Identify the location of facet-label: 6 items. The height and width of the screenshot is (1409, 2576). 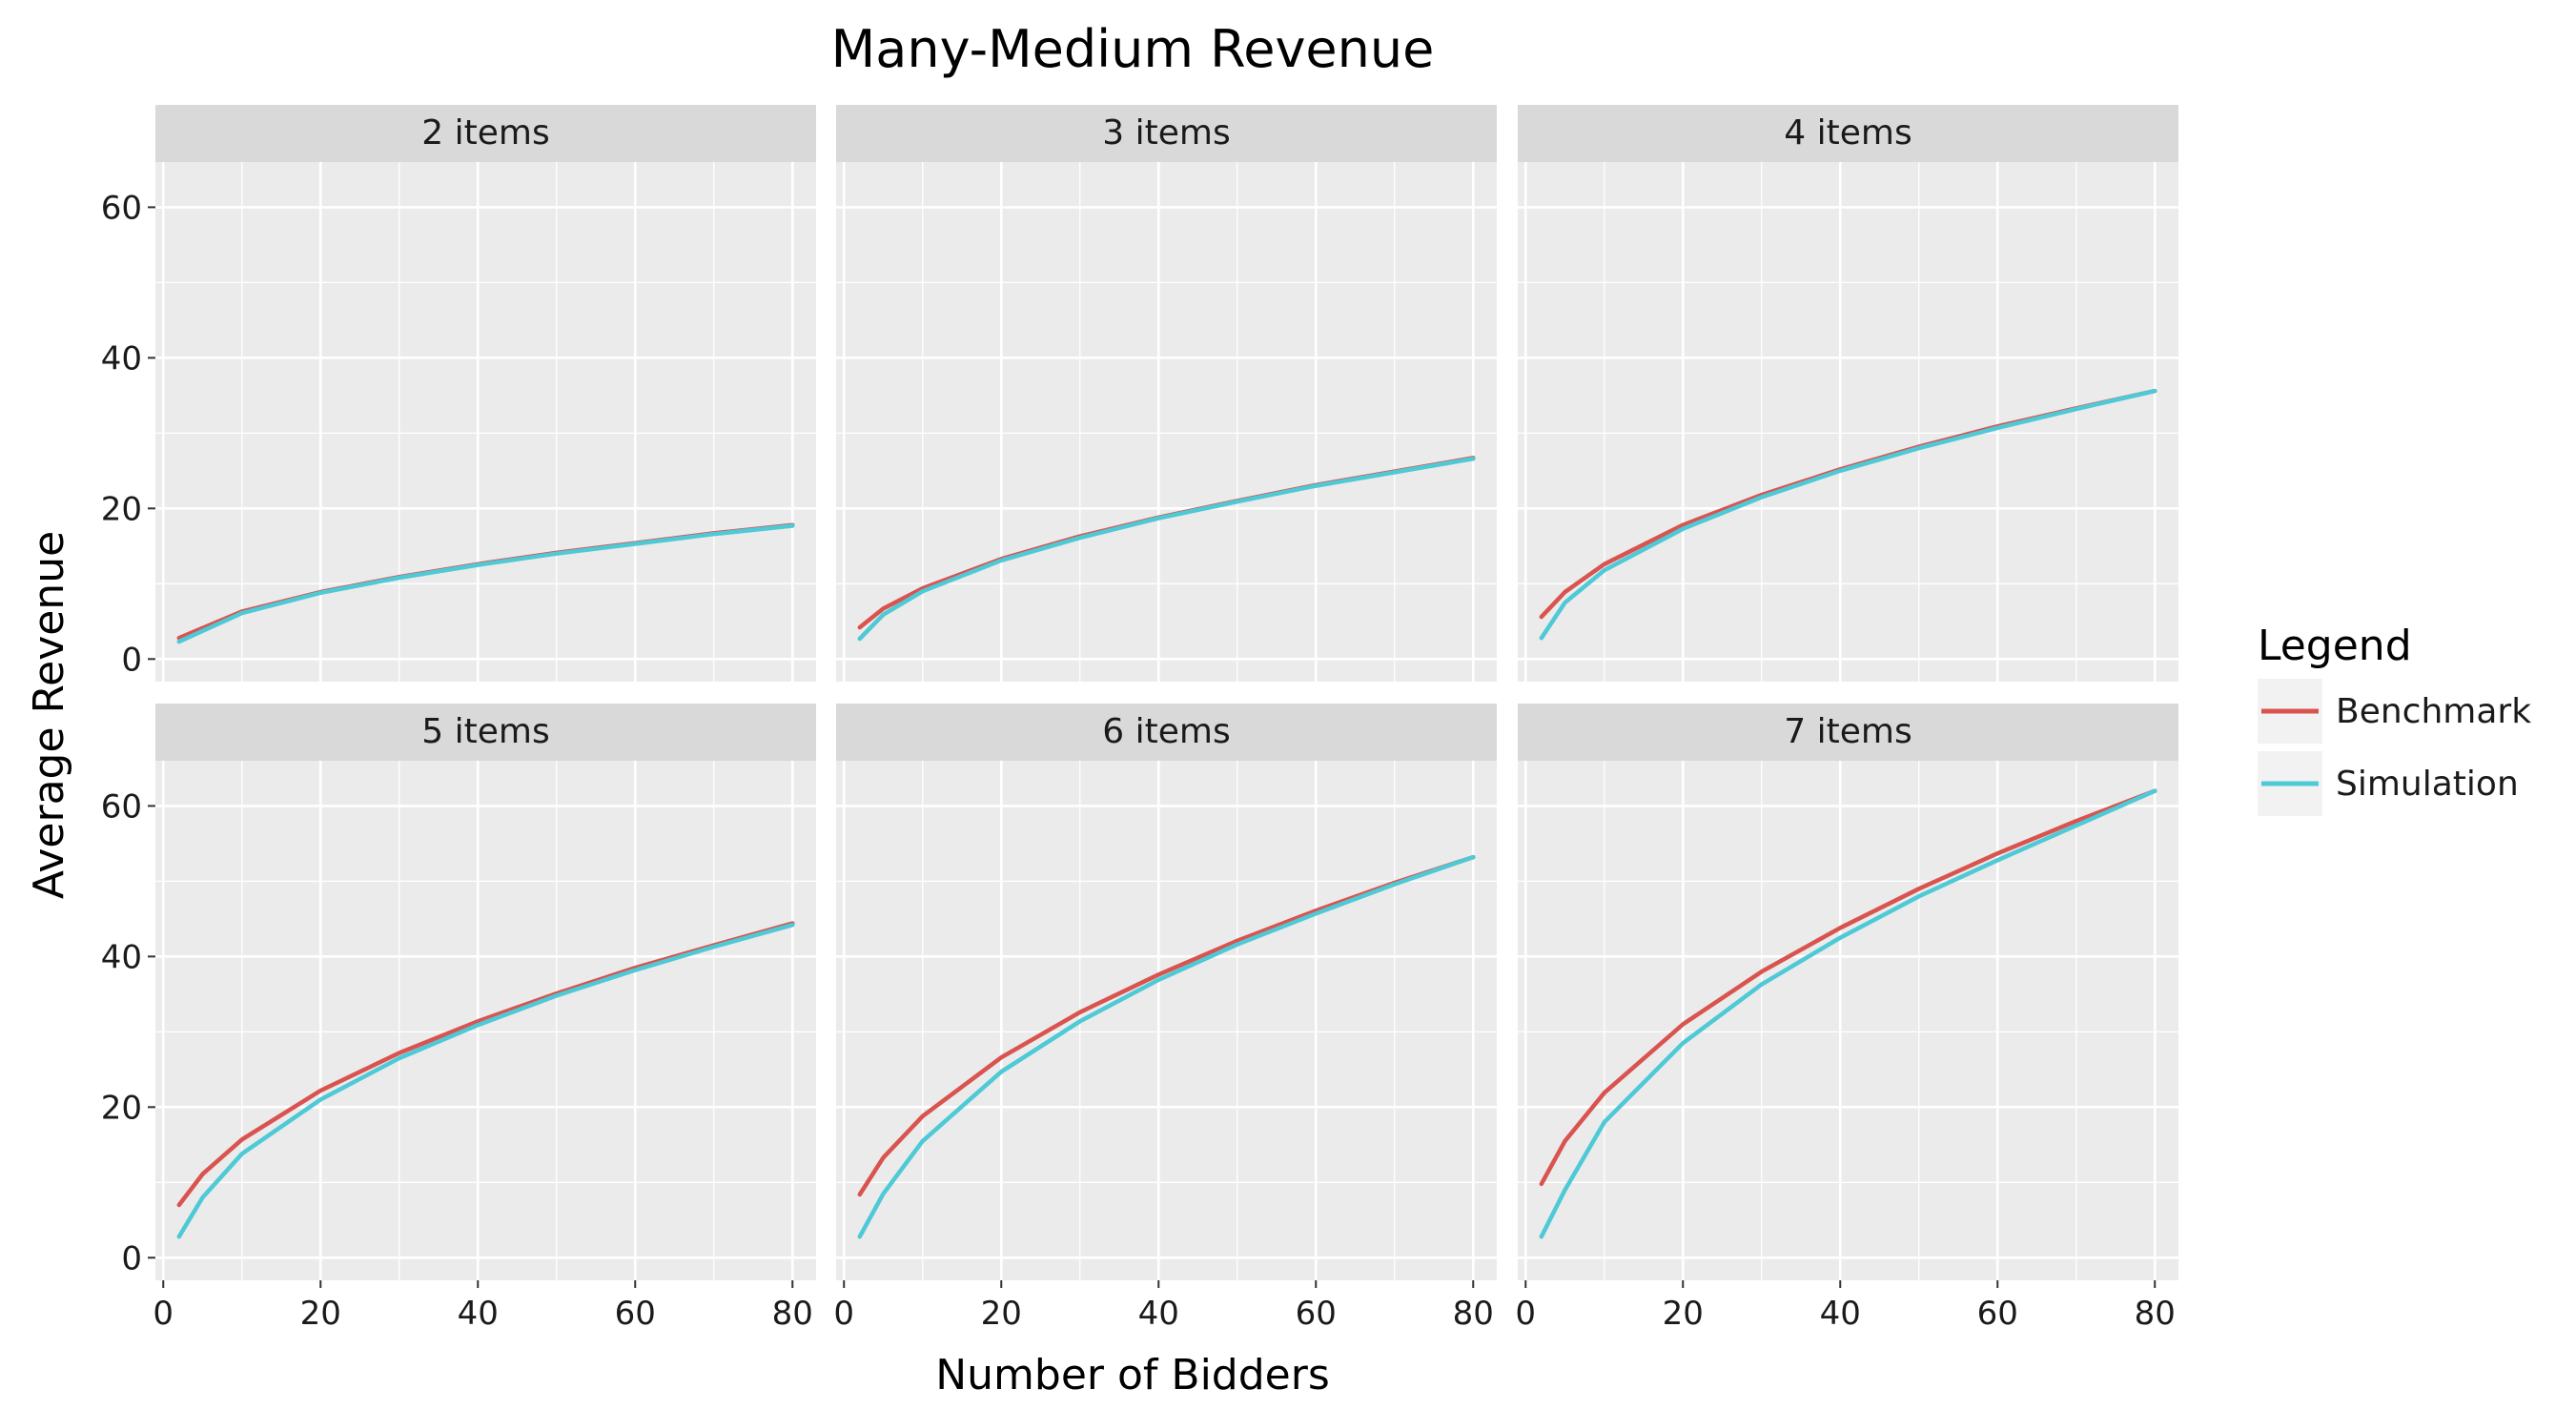
(1166, 731).